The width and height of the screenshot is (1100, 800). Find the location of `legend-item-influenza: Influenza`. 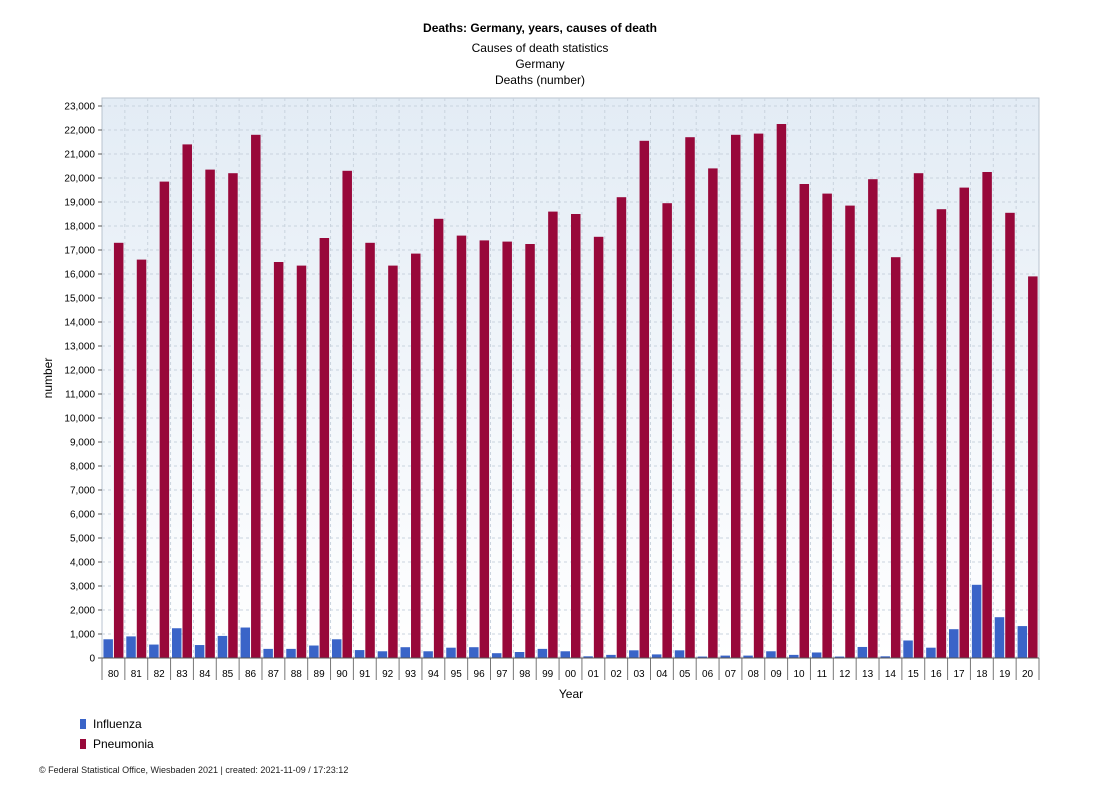

legend-item-influenza: Influenza is located at coordinates (117, 724).